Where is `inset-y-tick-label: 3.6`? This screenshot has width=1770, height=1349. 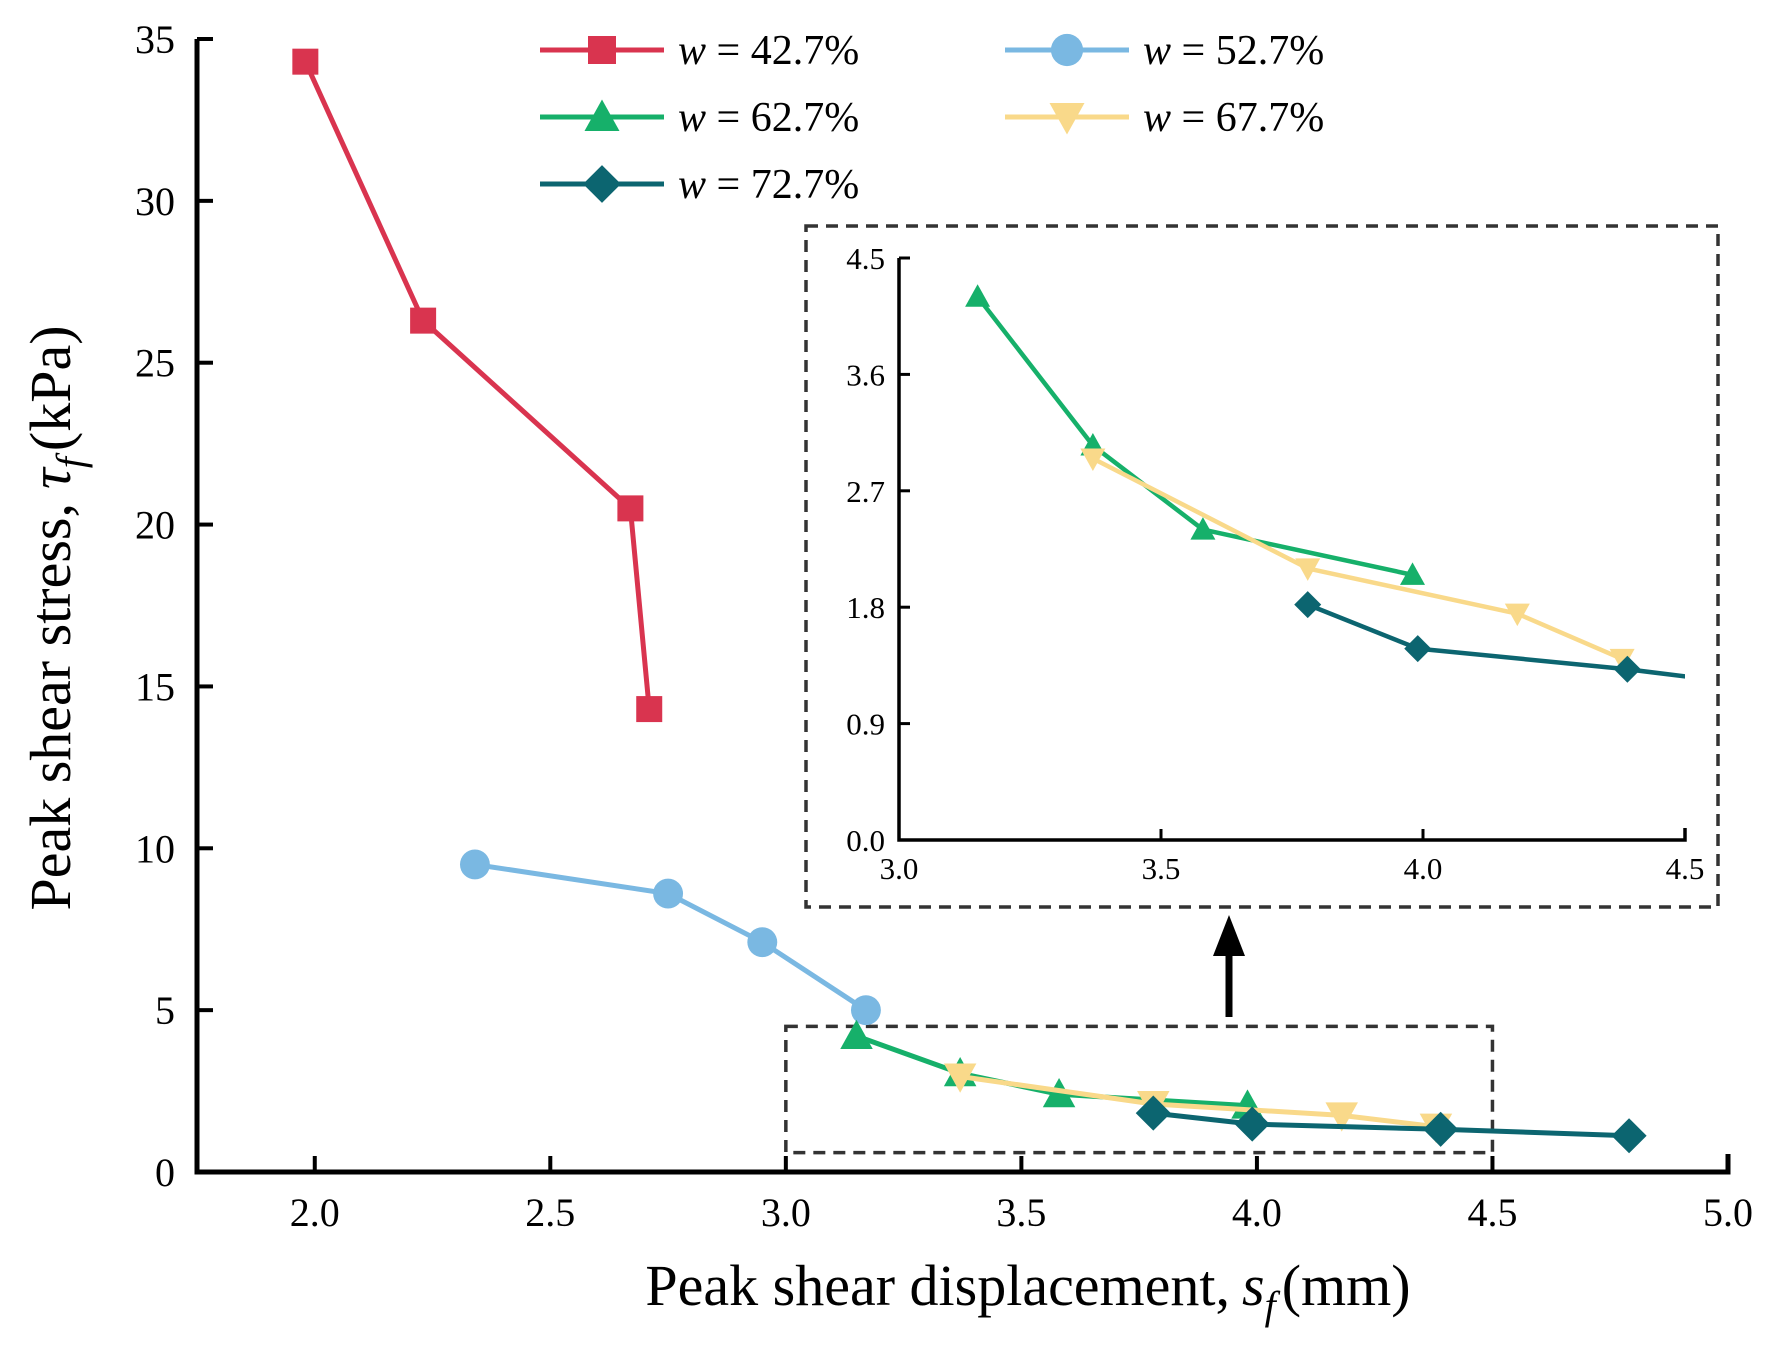 inset-y-tick-label: 3.6 is located at coordinates (865, 374).